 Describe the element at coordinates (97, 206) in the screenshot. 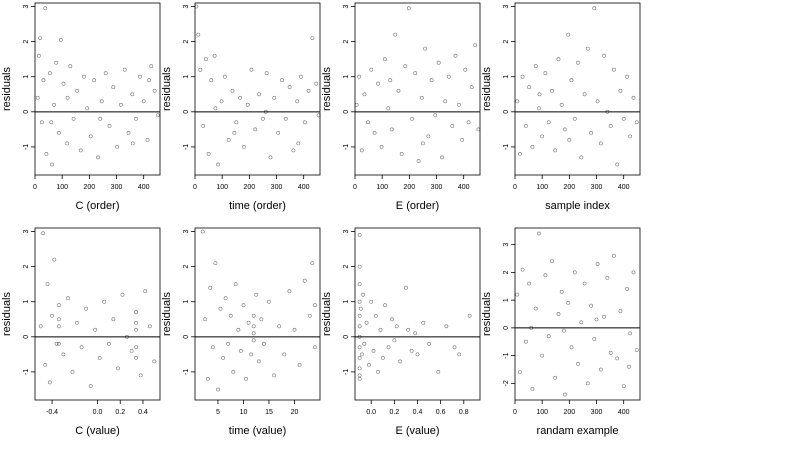

I see `x-axis-title: C (order)` at that location.